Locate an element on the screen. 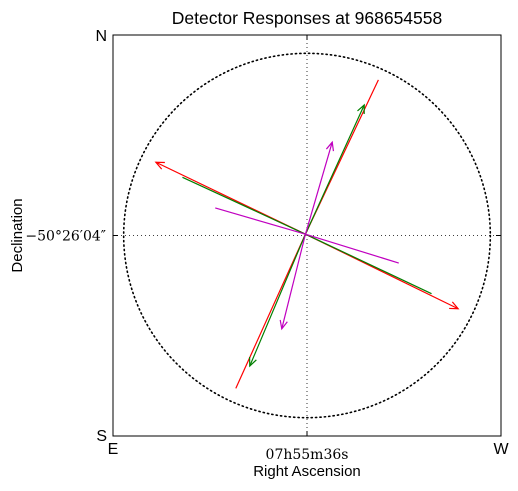 The image size is (518, 491). east-label: E is located at coordinates (113, 449).